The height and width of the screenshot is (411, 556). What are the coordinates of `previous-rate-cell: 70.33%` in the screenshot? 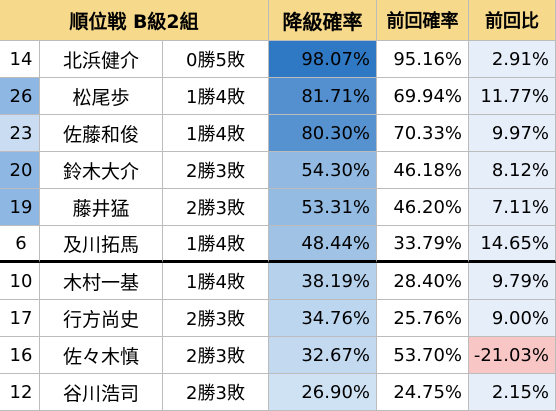 It's located at (423, 133).